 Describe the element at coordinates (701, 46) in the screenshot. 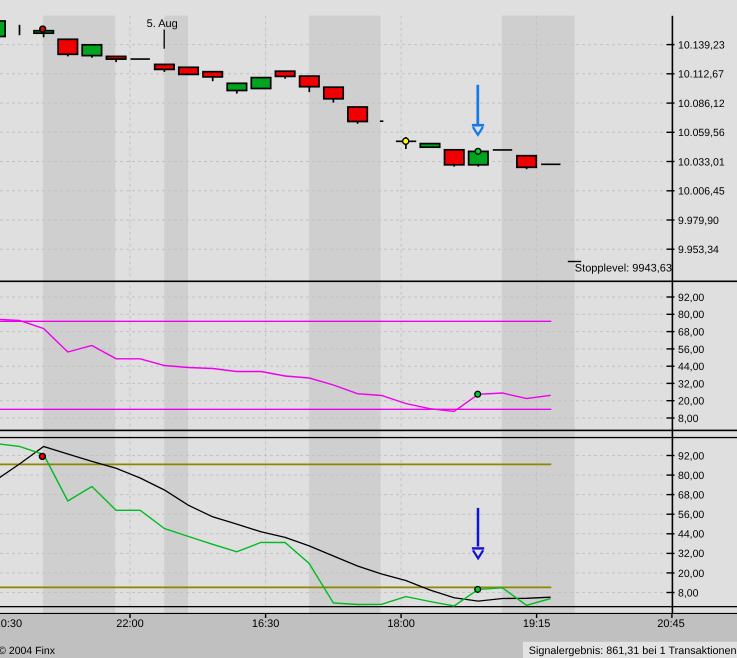

I see `svg-text: 10.139,23` at that location.